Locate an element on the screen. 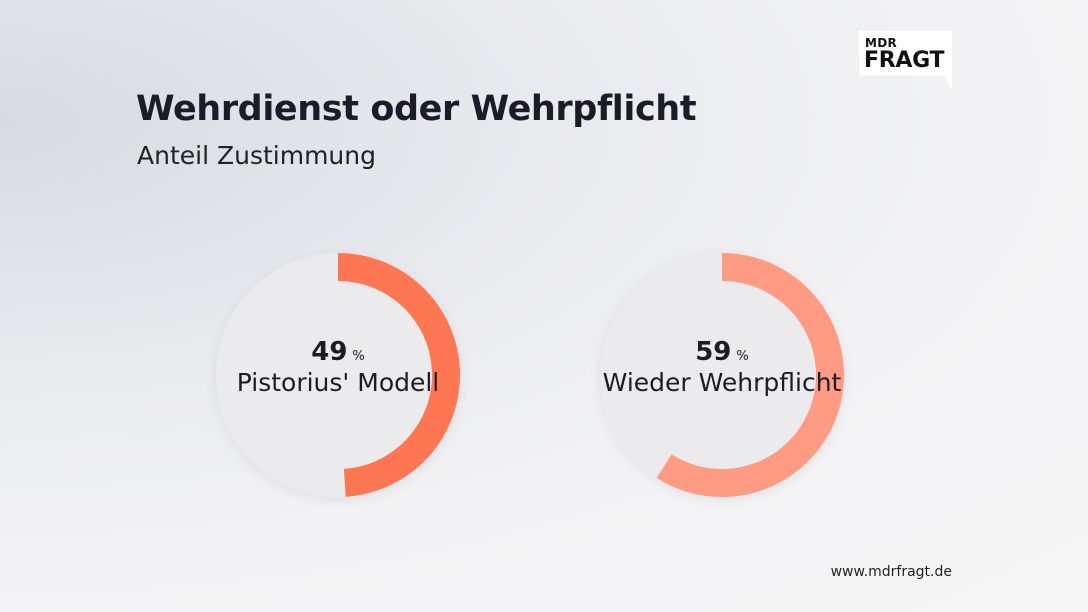  donut-label-pistorius-modell: 49% Pistorius' Modell is located at coordinates (338, 368).